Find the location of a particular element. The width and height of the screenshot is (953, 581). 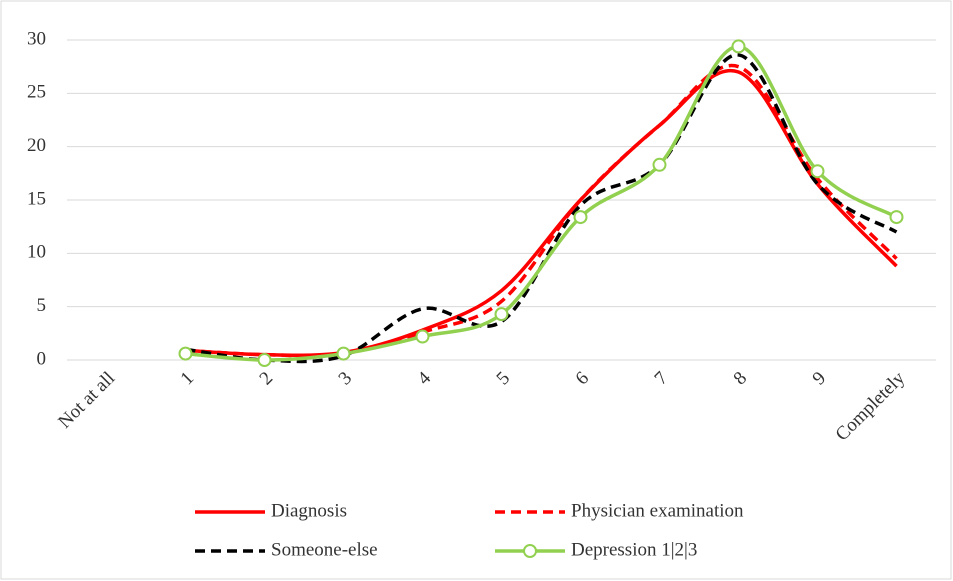

legend-marker is located at coordinates (530, 551).